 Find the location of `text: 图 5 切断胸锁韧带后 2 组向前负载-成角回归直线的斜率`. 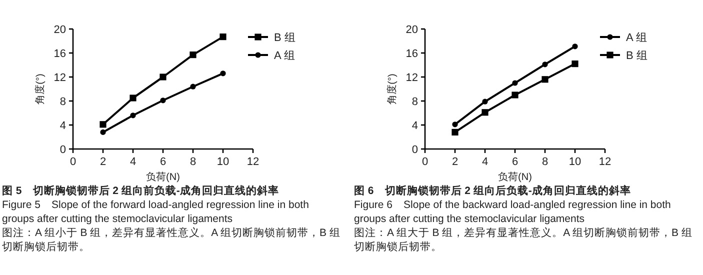

text: 图 5 切断胸锁韧带后 2 组向前负载-成角回归直线的斜率 is located at coordinates (141, 191).